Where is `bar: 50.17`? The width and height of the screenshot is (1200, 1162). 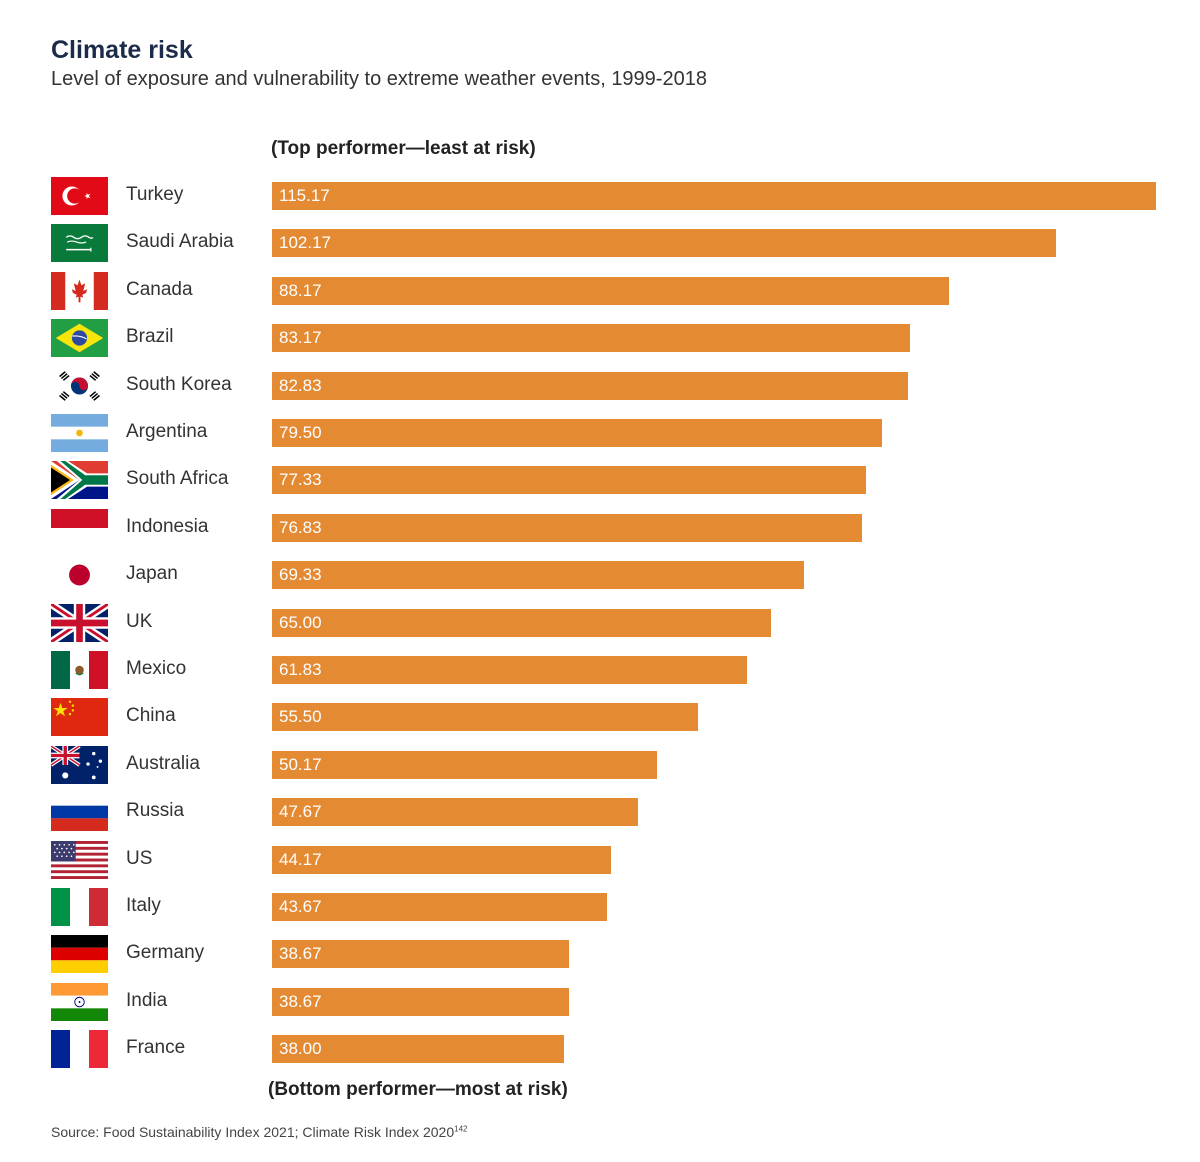
bar: 50.17 is located at coordinates (465, 764).